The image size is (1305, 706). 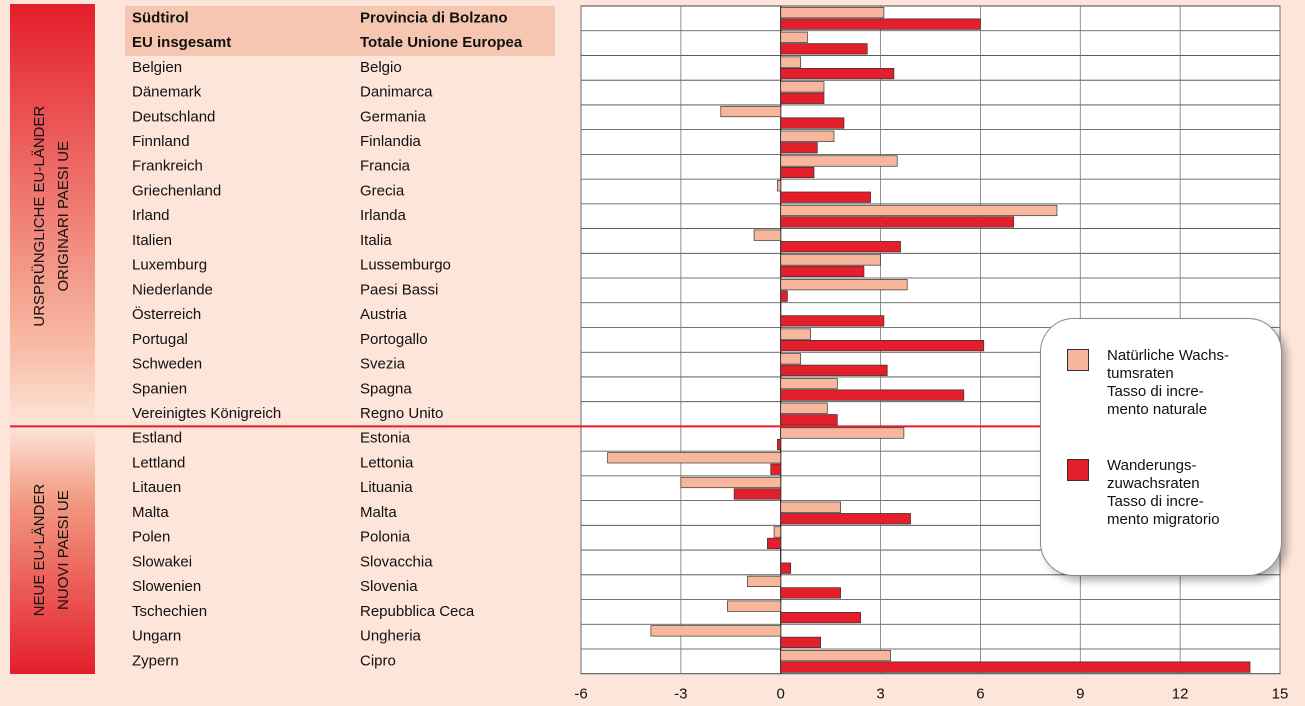 What do you see at coordinates (387, 462) in the screenshot?
I see `category-label-it: Lettonia` at bounding box center [387, 462].